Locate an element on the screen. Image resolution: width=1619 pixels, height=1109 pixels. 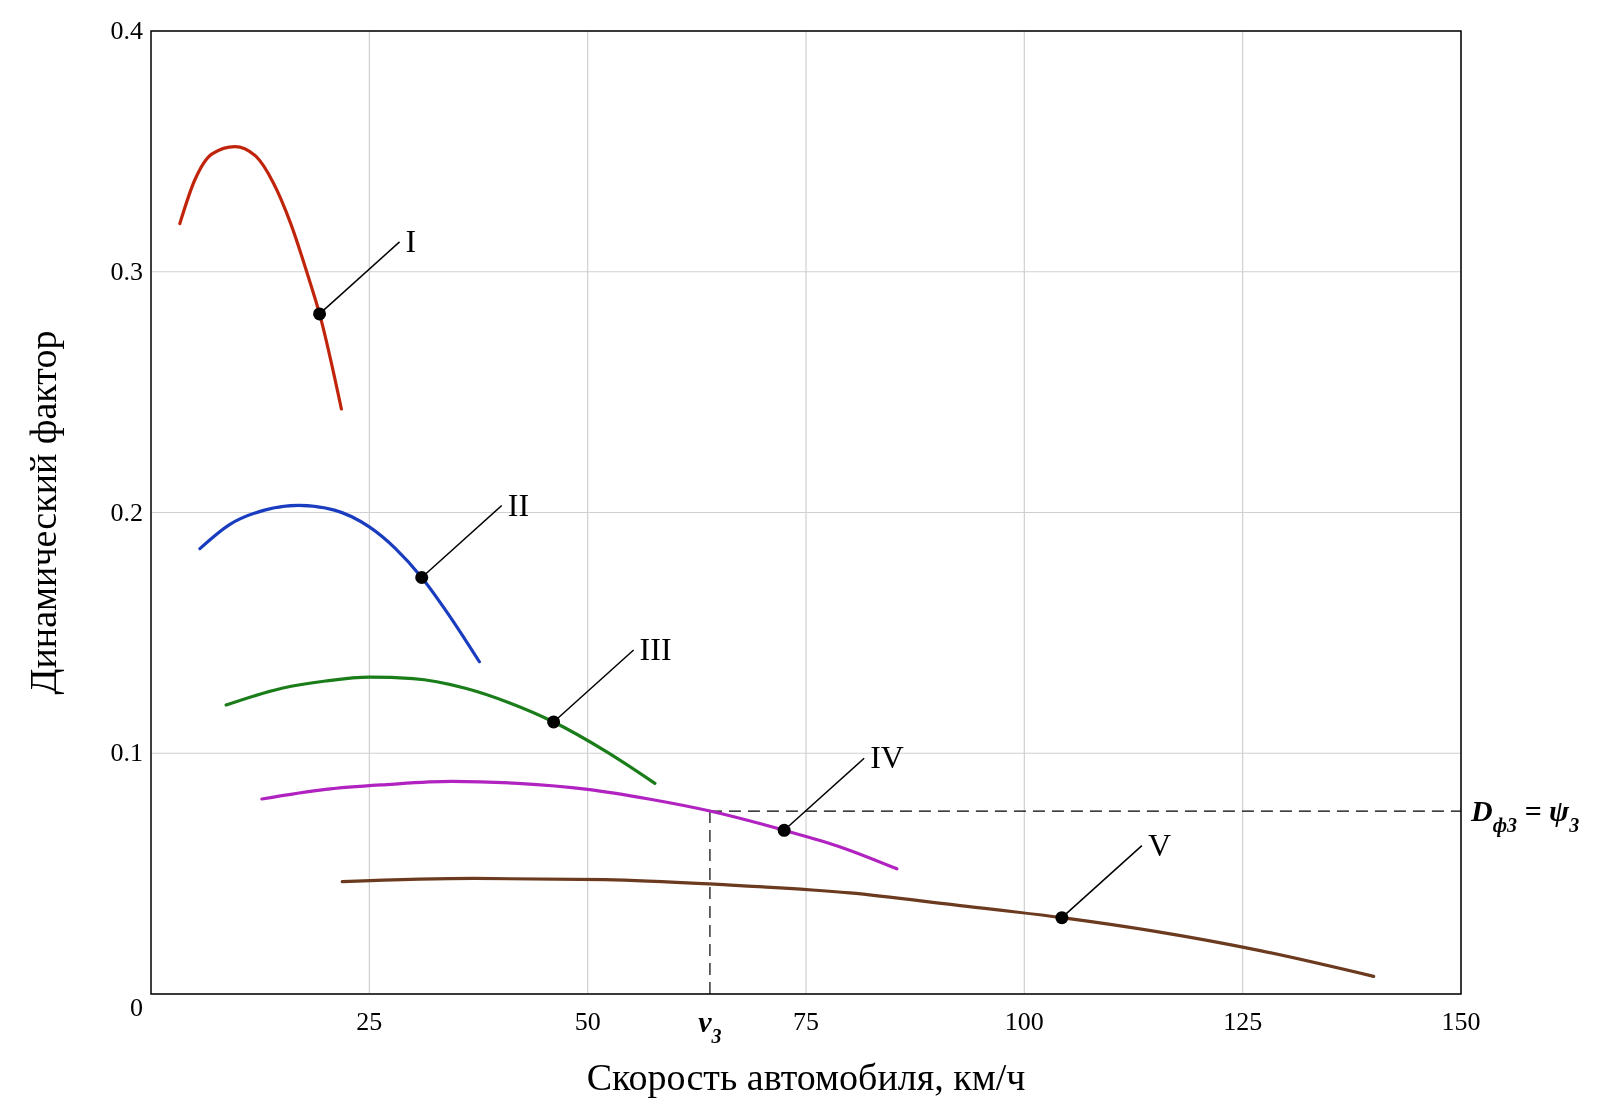
y-tick-label: 0.2 is located at coordinates (126, 512).